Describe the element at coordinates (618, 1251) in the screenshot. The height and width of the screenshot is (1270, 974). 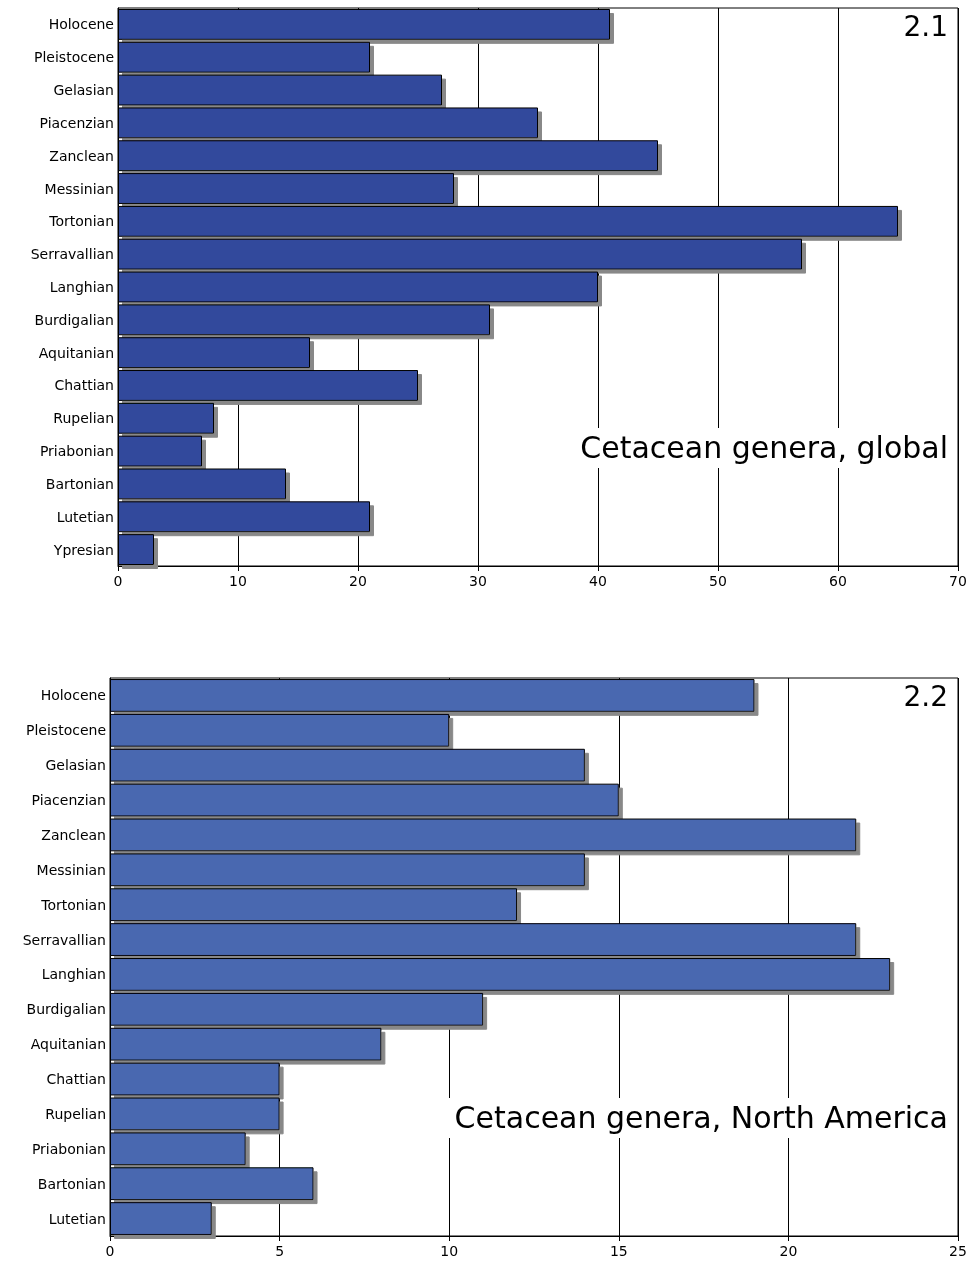
I see `x-tick-label: 15` at that location.